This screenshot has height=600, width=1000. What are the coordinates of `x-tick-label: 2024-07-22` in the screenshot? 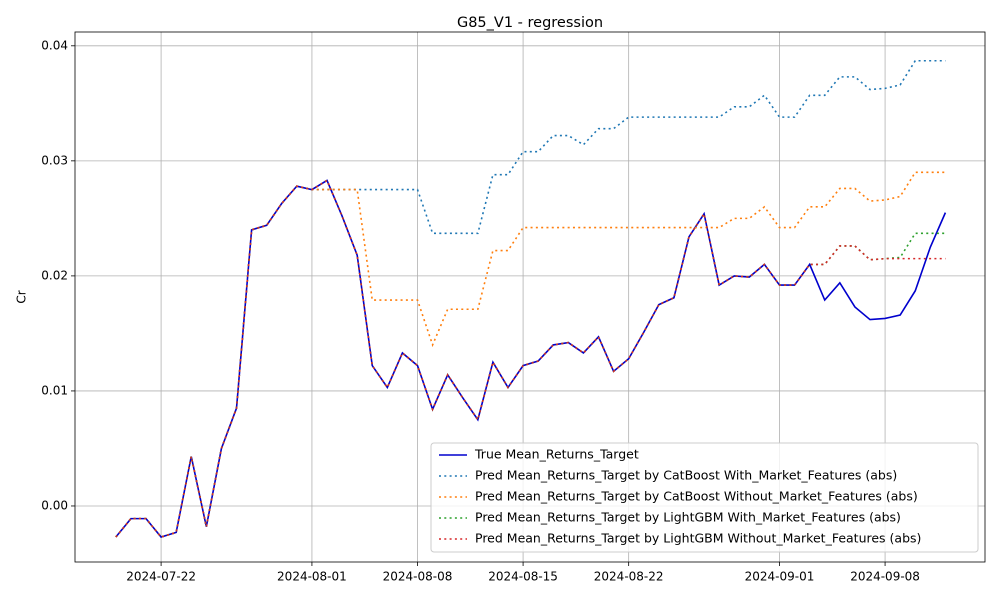 It's located at (161, 577).